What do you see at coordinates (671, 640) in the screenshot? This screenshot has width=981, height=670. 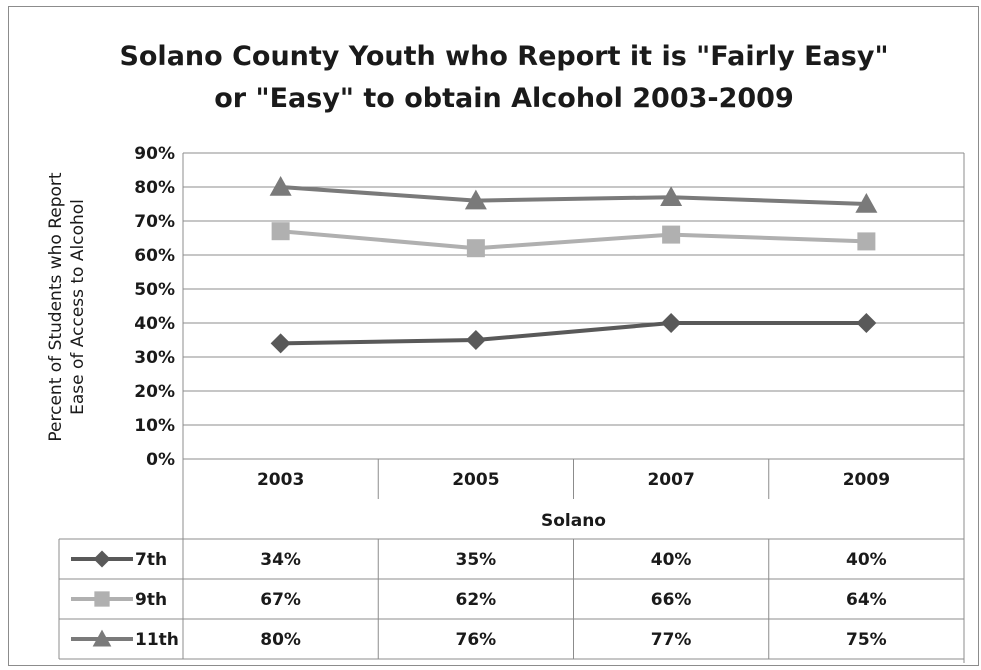 I see `data-table-cell: 77%` at bounding box center [671, 640].